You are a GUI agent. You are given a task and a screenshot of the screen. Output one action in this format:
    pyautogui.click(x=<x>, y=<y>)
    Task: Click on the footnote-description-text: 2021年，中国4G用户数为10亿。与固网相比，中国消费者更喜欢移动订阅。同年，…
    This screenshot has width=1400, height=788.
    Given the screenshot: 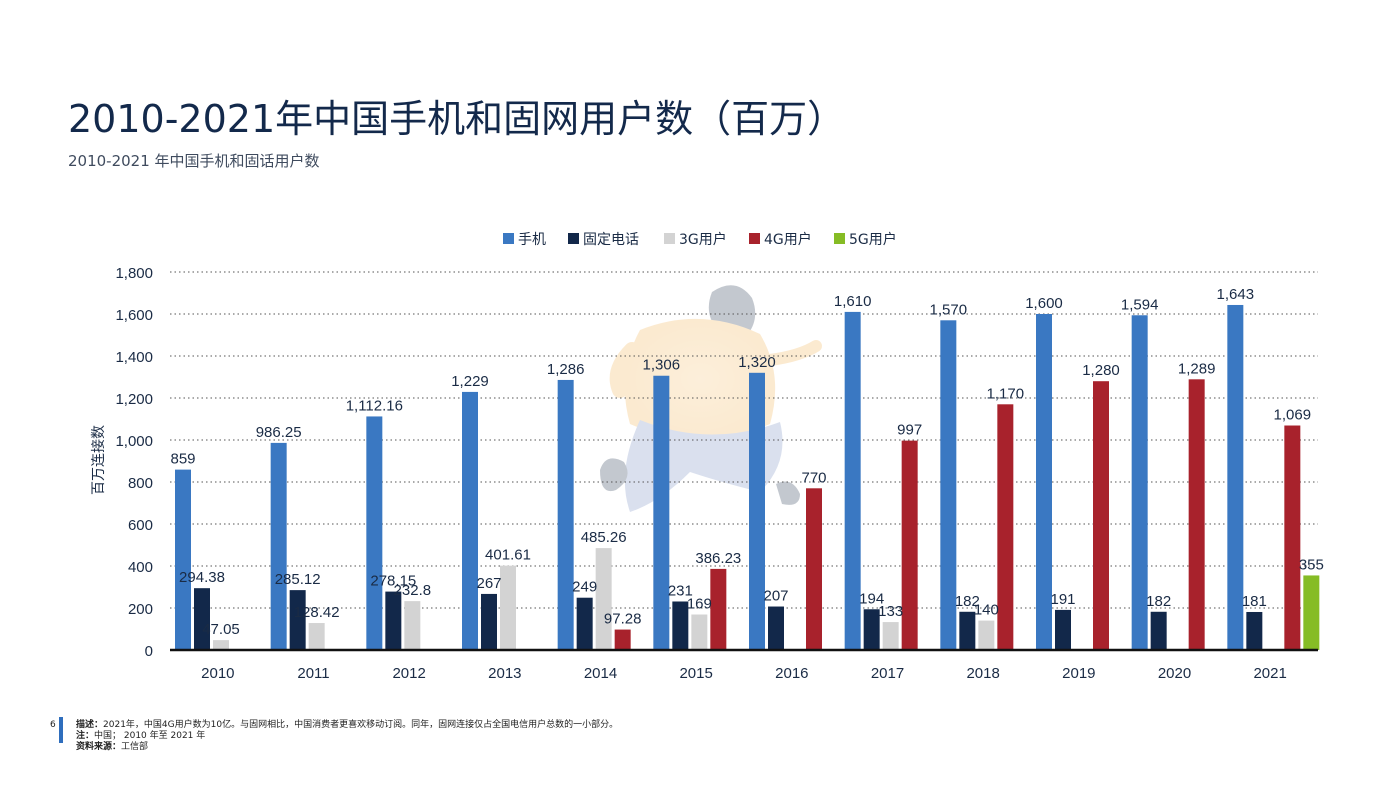 What is the action you would take?
    pyautogui.click(x=361, y=725)
    